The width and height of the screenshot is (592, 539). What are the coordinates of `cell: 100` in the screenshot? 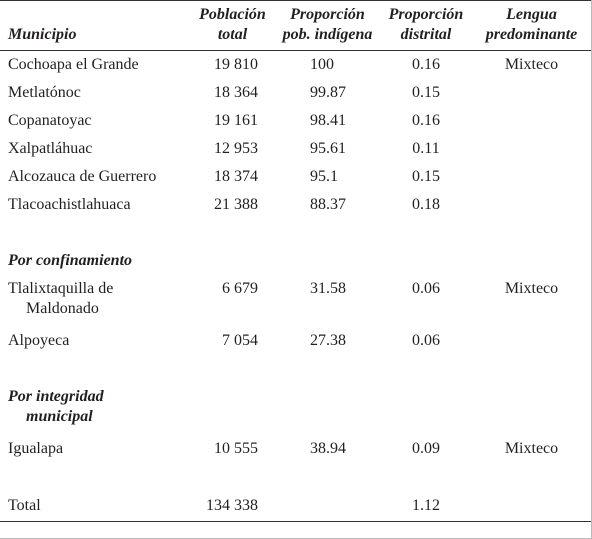 It's located at (322, 64).